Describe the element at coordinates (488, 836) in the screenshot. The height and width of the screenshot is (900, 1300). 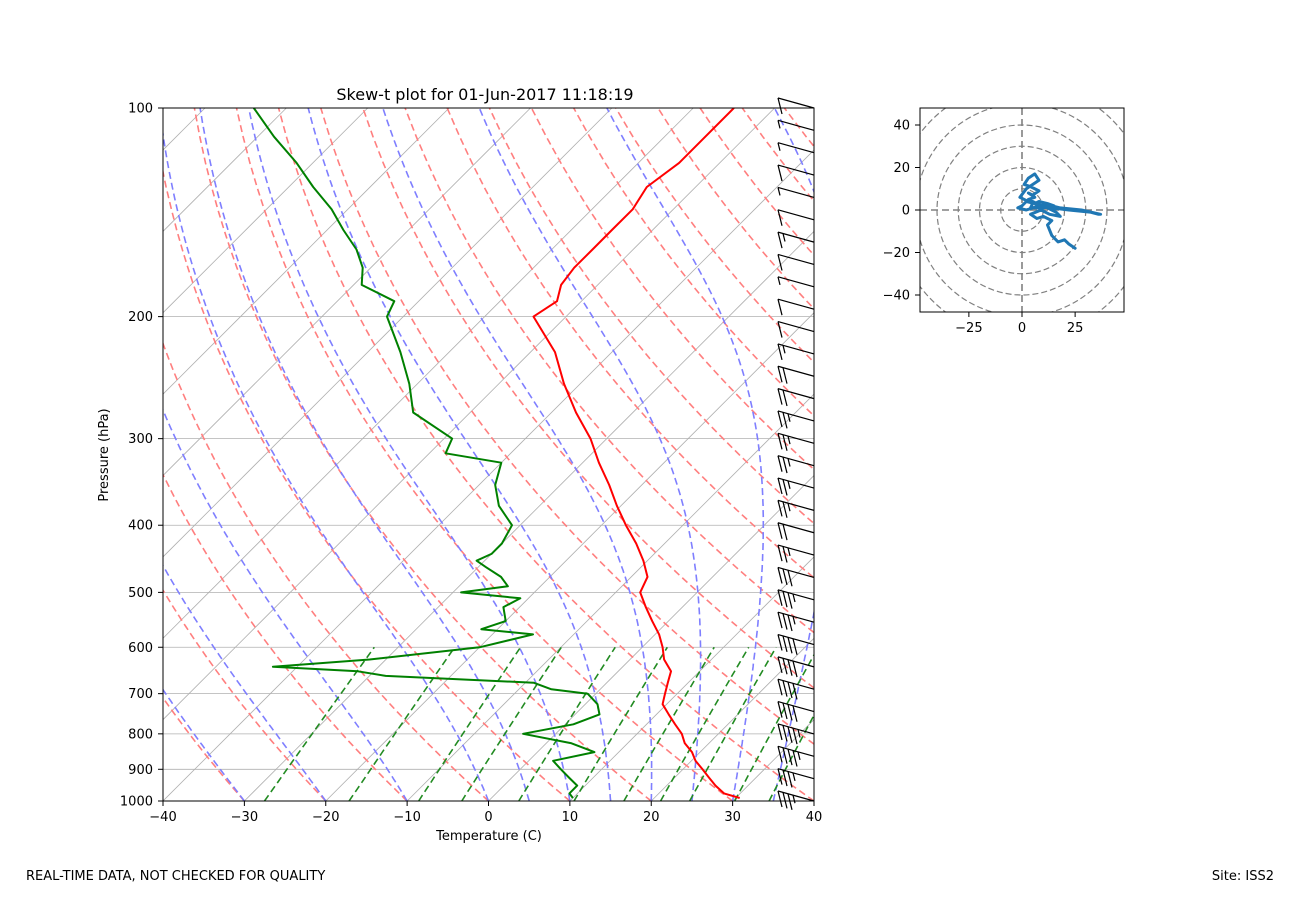
I see `skewt-x-axis-label: Temperature (C)` at that location.